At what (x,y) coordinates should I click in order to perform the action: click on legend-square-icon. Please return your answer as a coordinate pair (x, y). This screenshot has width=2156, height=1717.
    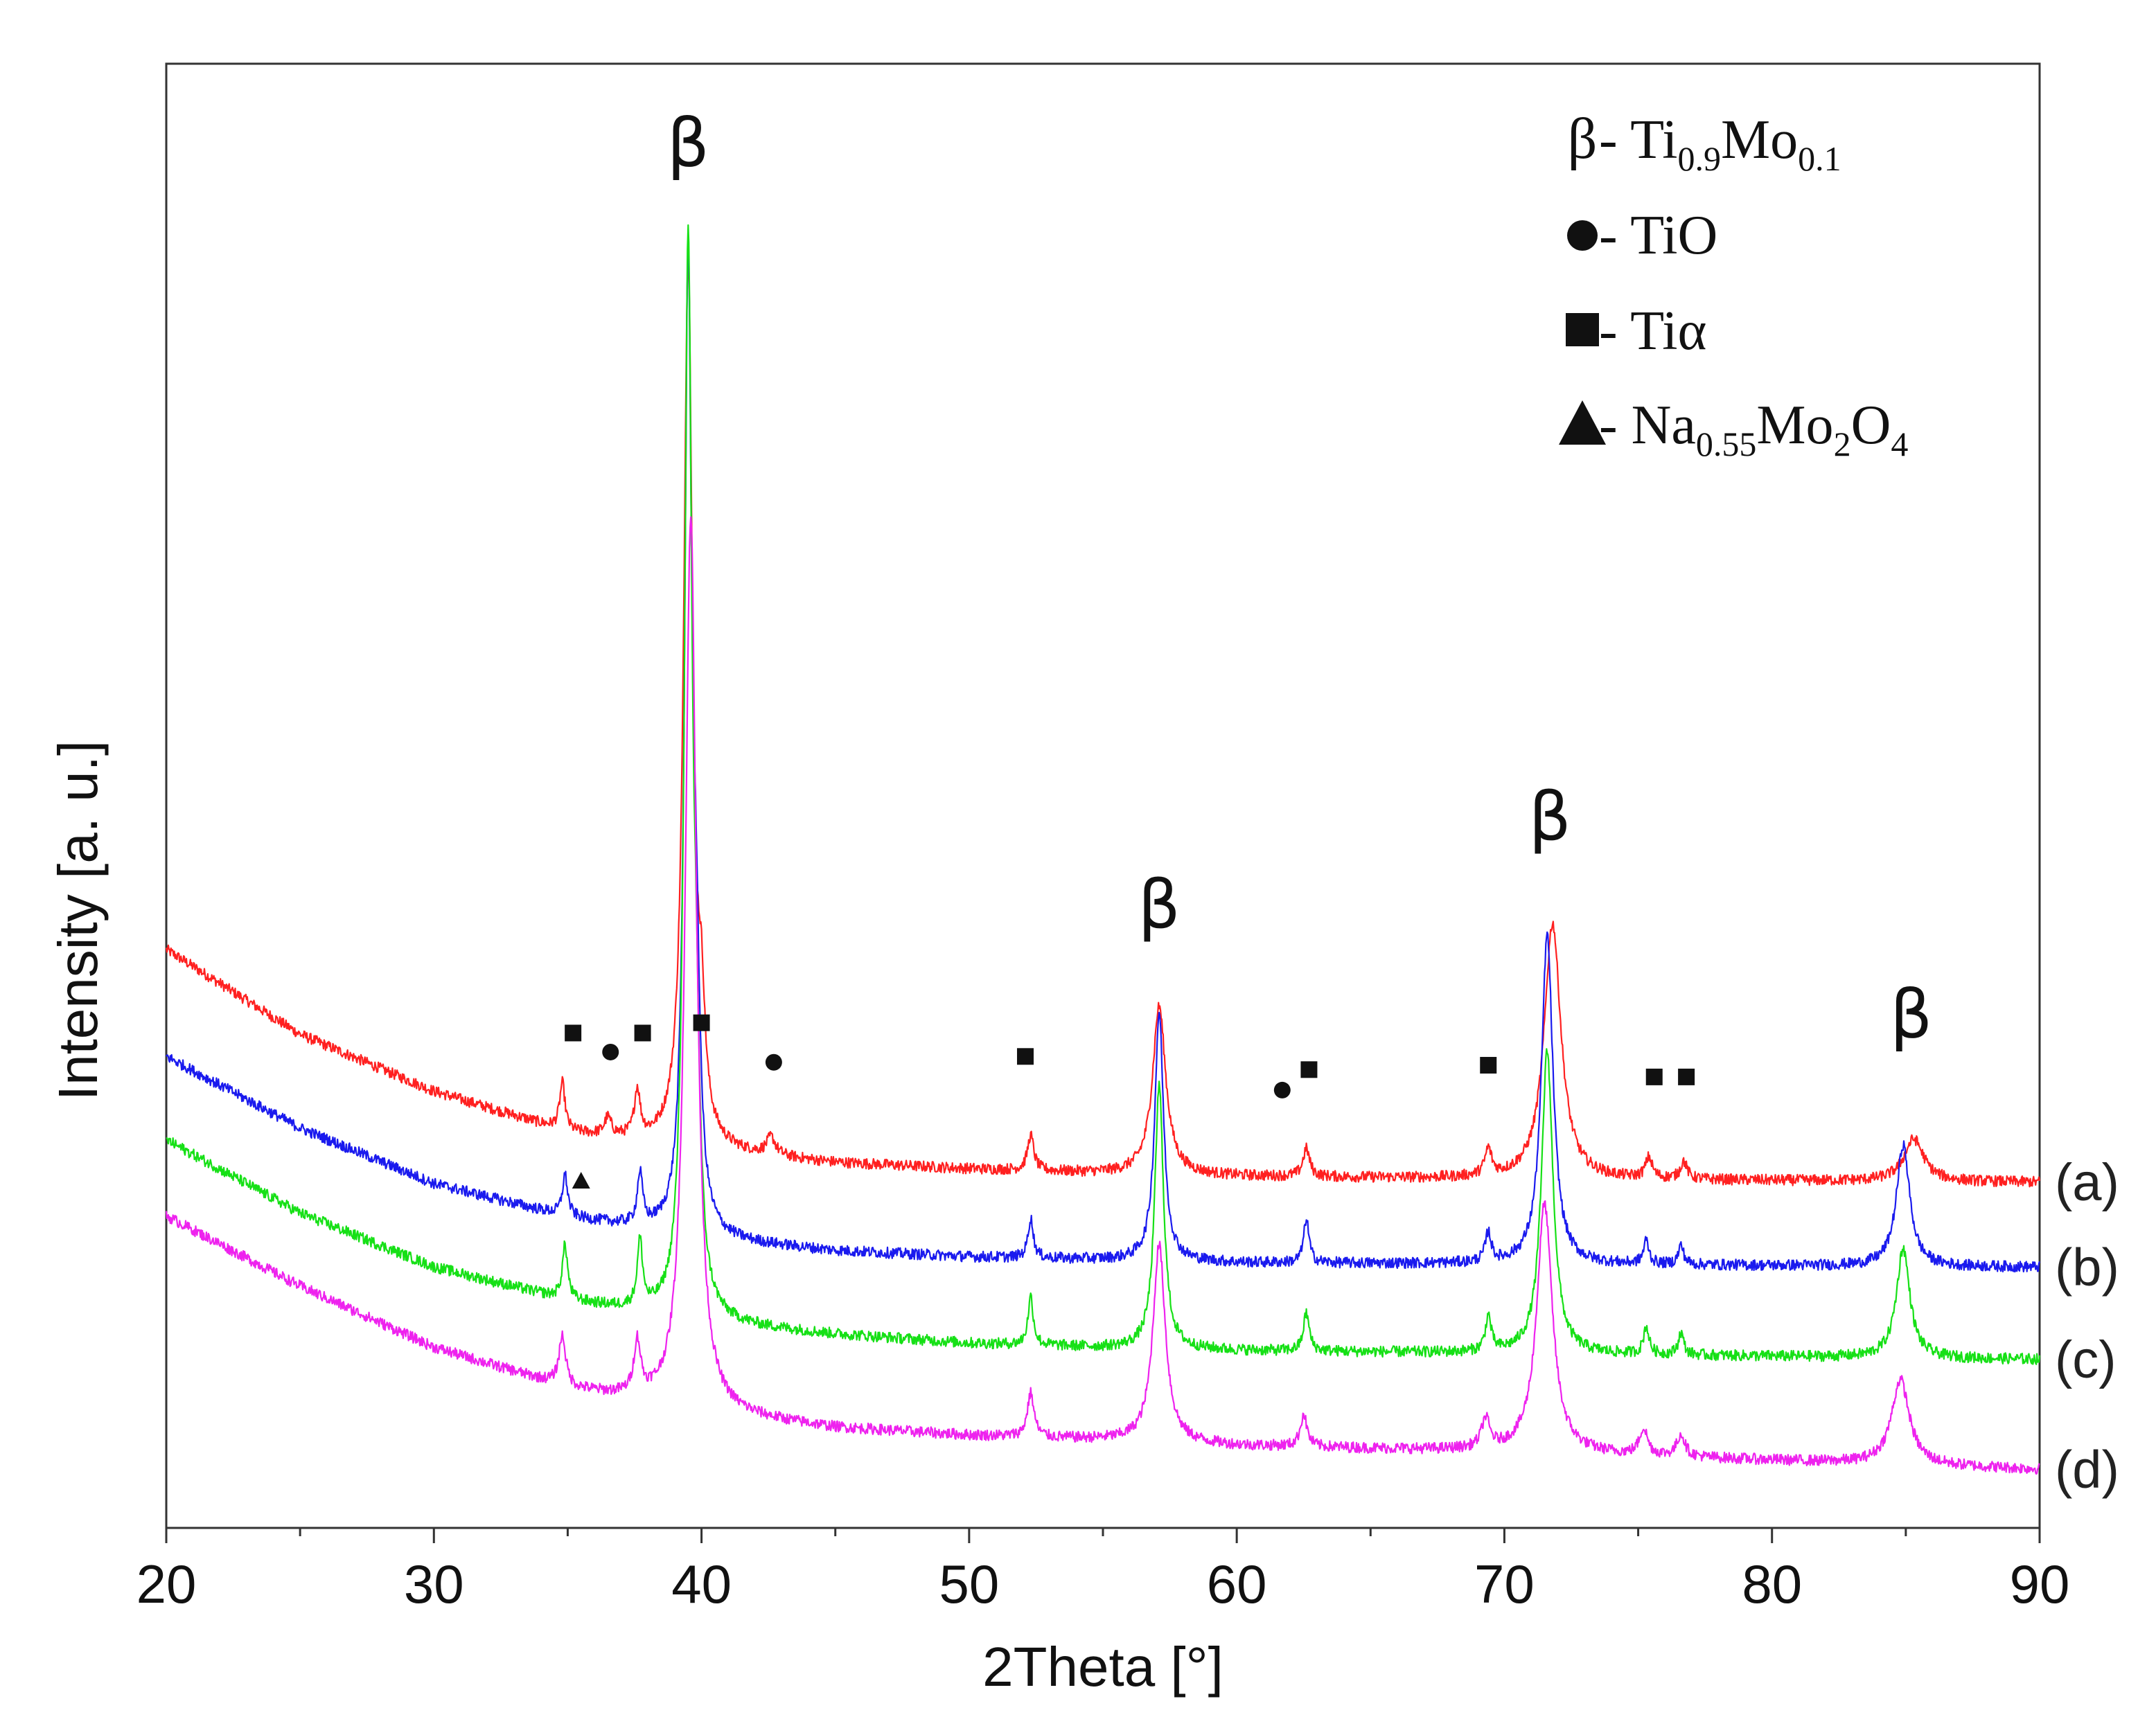
    Looking at the image, I should click on (1582, 330).